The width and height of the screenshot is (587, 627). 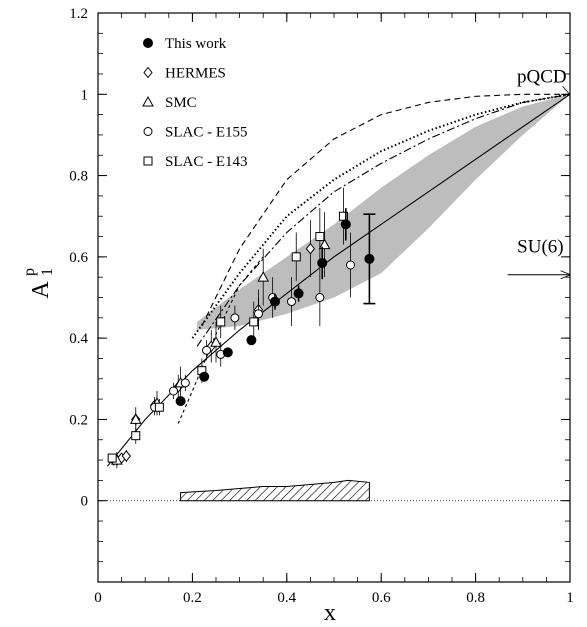 I want to click on y-axis-title: A p 1, so click(x=38, y=283).